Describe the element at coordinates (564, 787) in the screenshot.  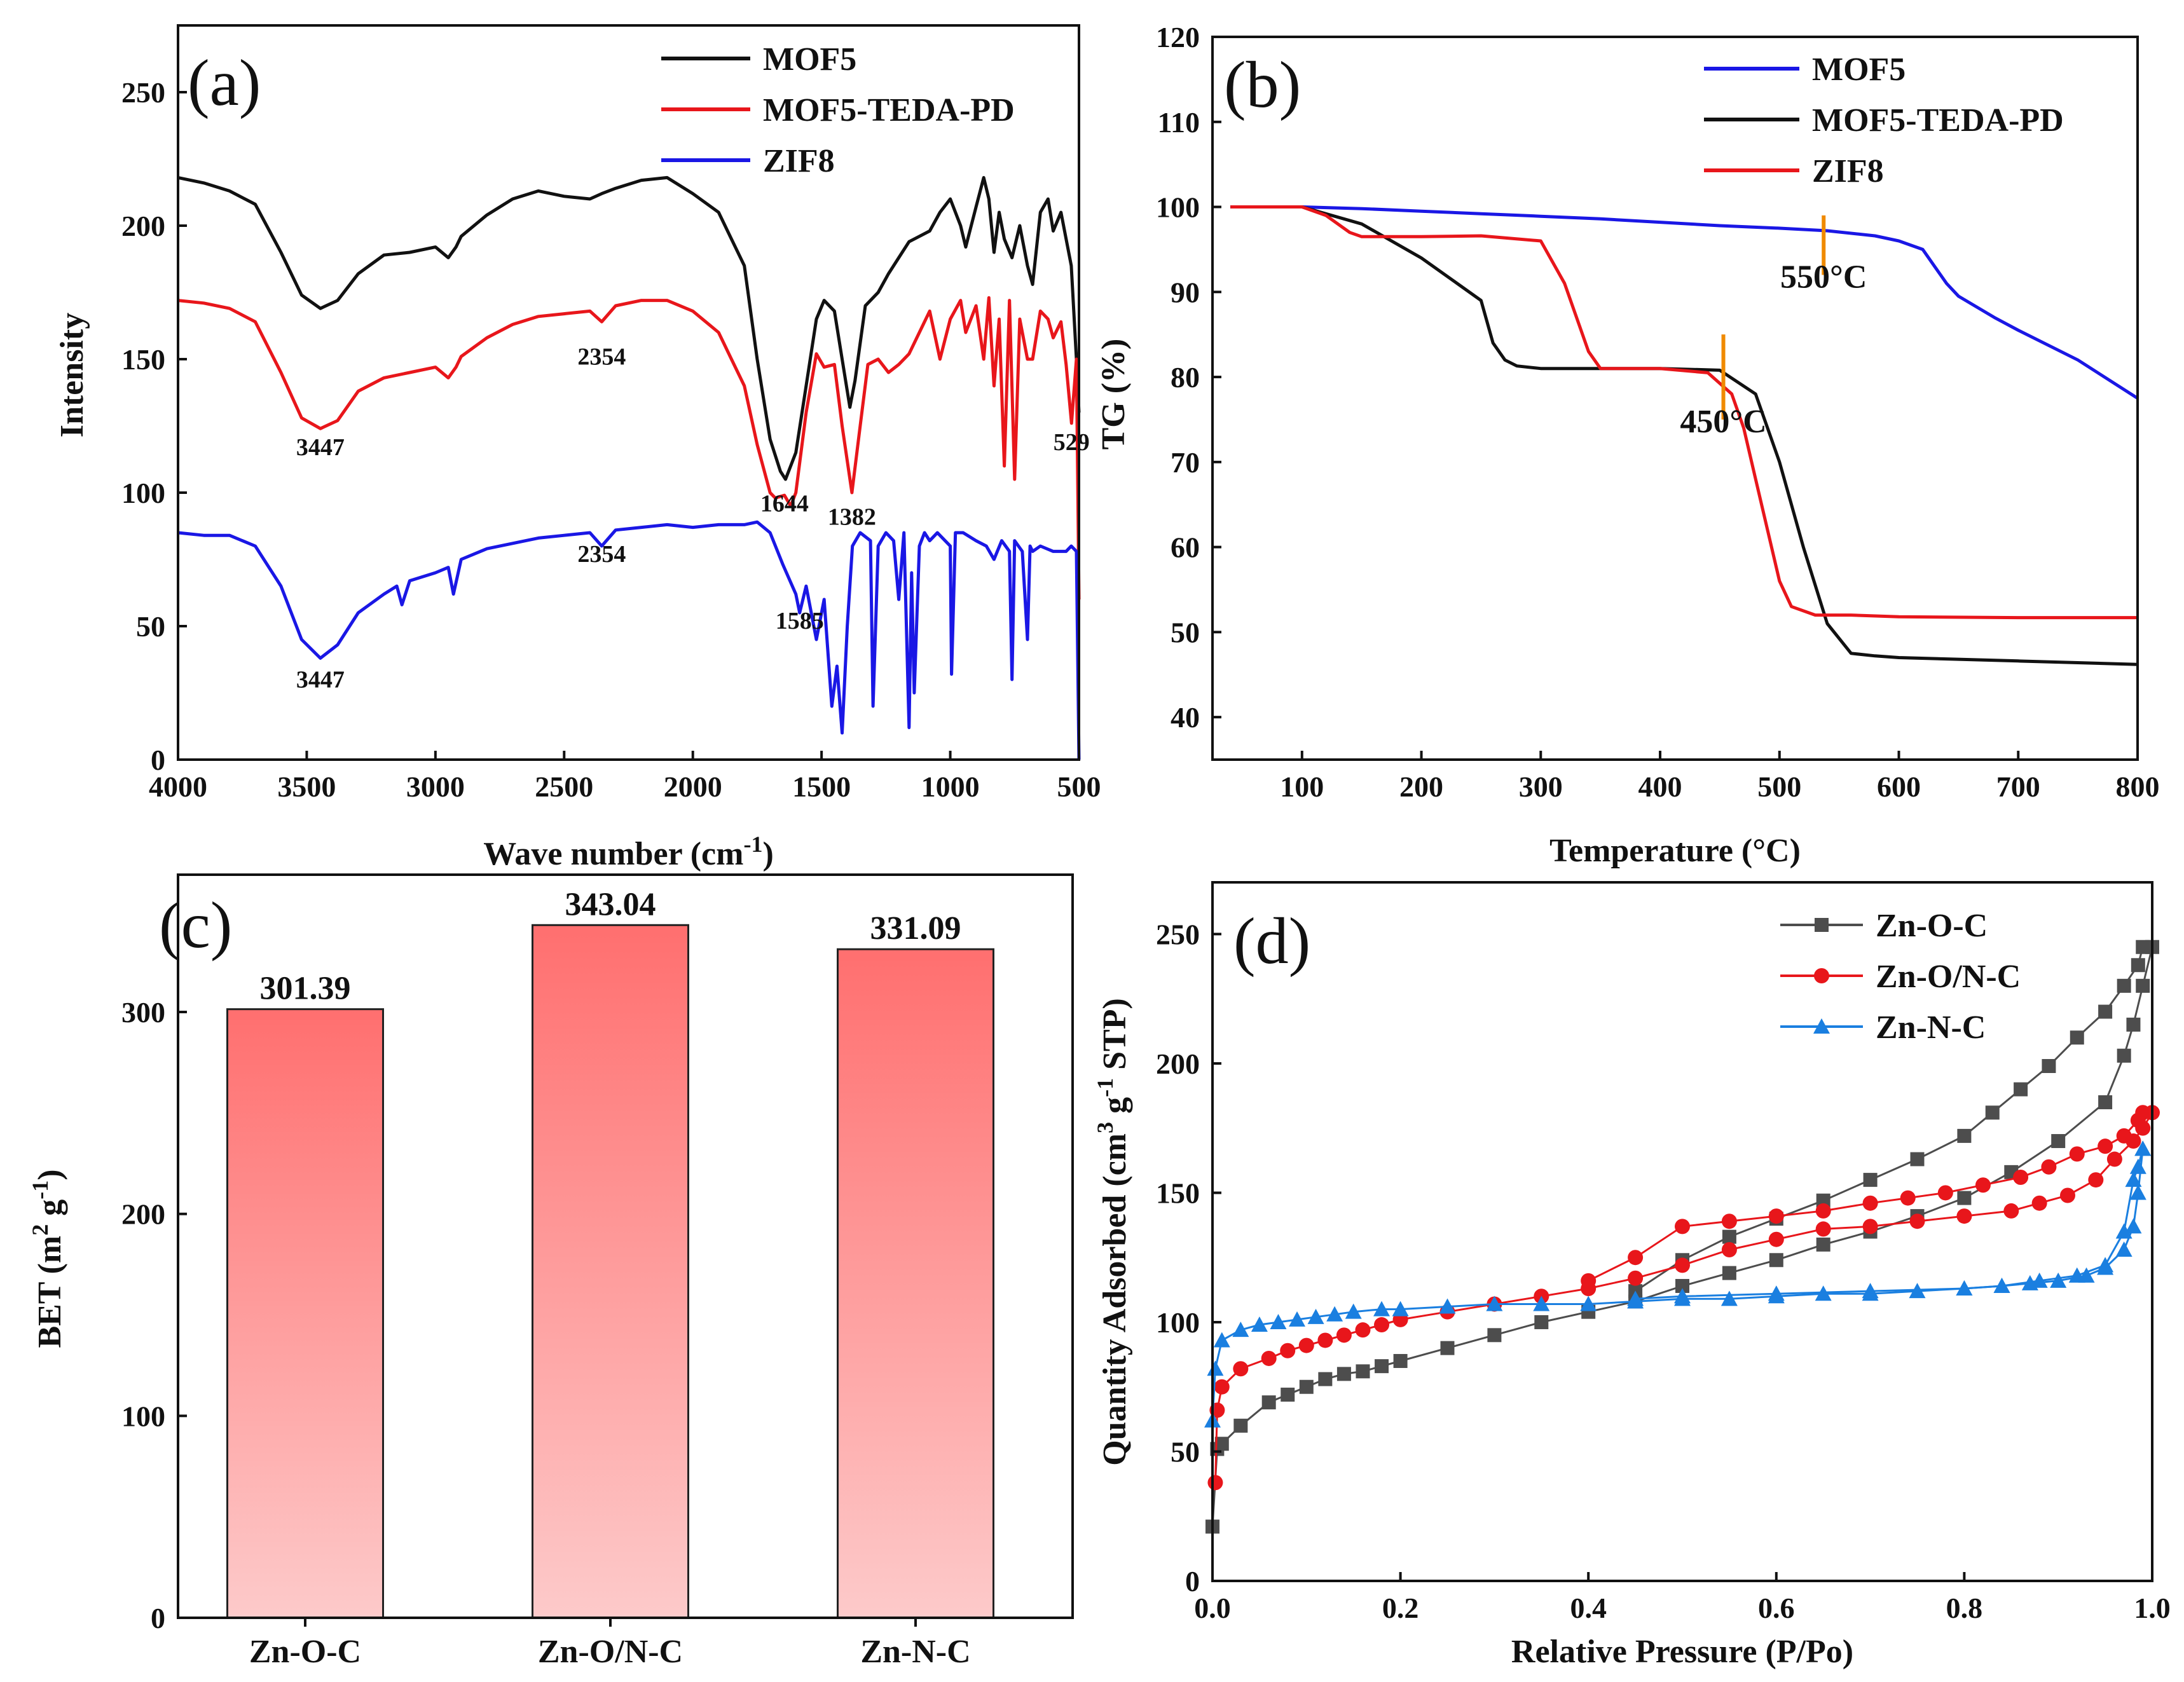
I see `a-x-tick-label: 2500` at that location.